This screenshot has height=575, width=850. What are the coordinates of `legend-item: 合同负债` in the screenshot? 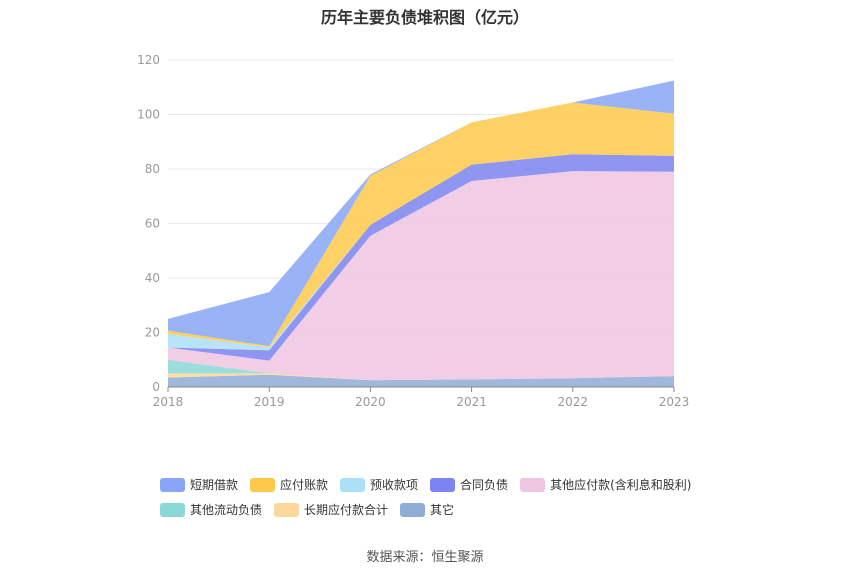 It's located at (469, 484).